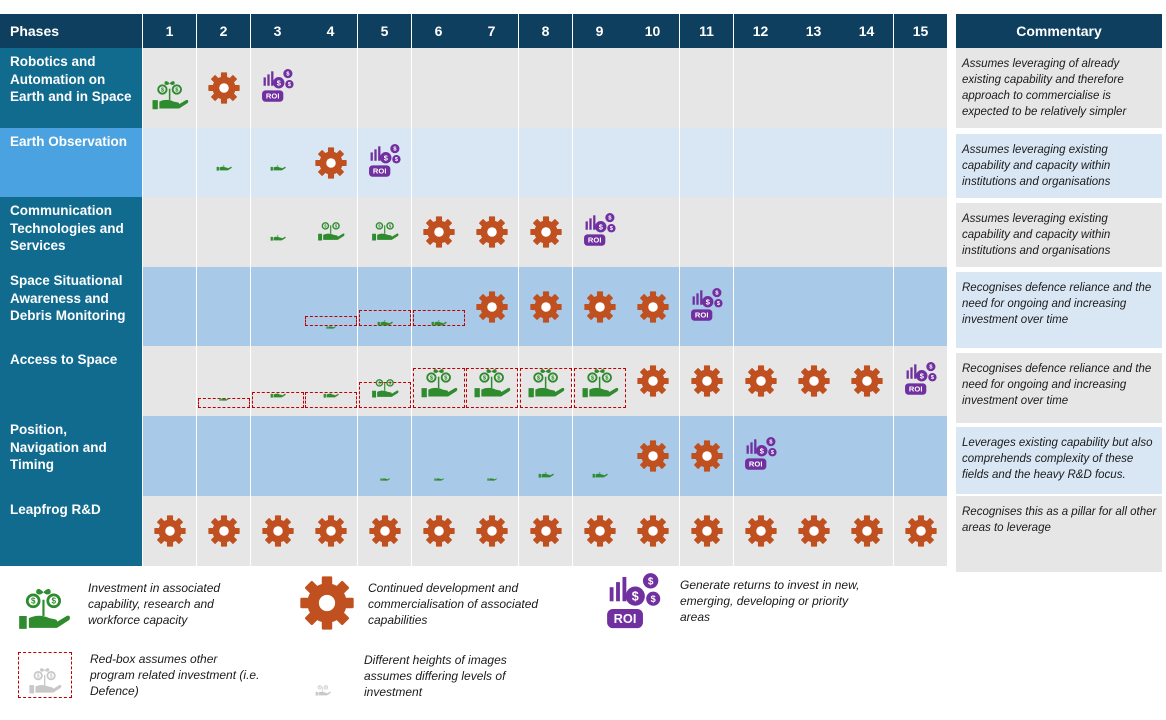 This screenshot has height=720, width=1166. I want to click on row-label: Communication Technologies and Services, so click(71, 232).